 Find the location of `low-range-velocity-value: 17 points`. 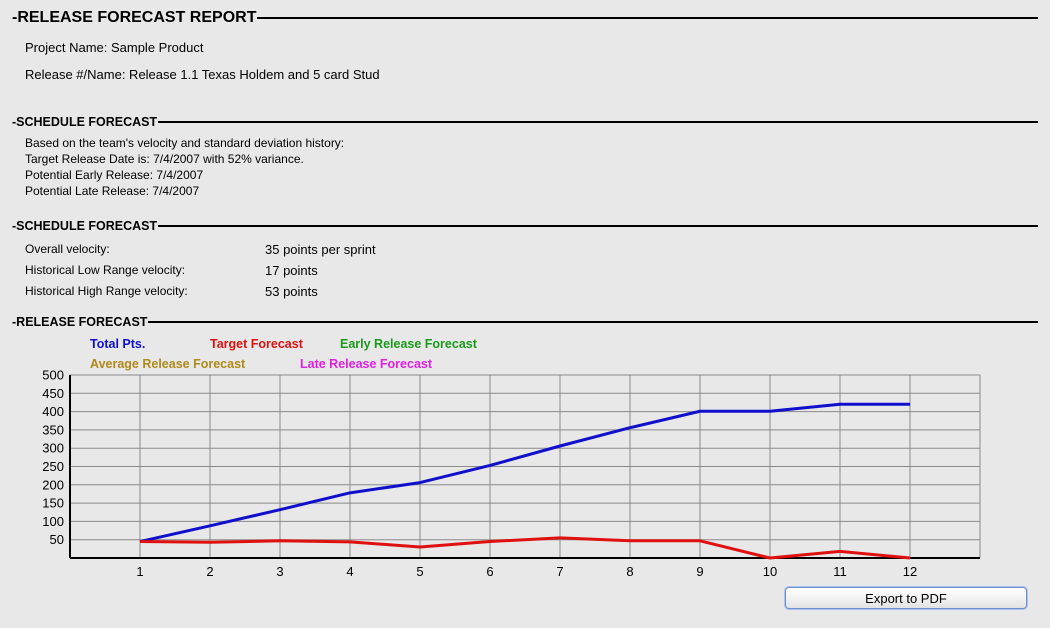

low-range-velocity-value: 17 points is located at coordinates (291, 270).